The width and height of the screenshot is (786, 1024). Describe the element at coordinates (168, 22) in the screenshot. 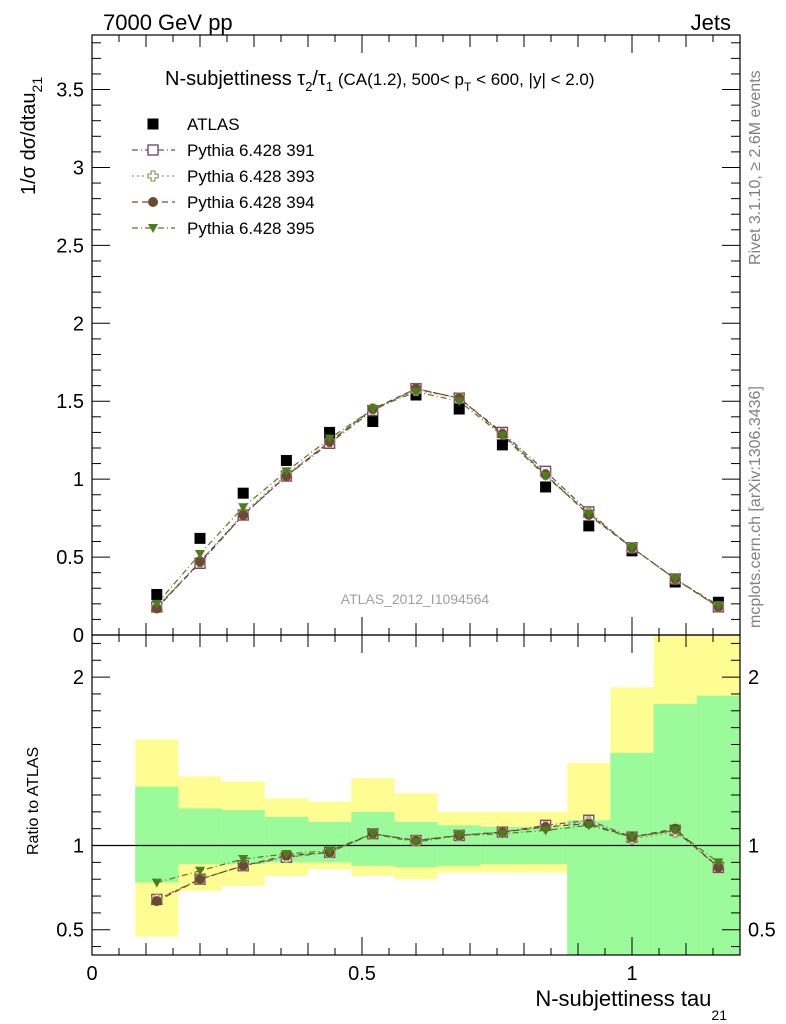

I see `header-collision: 7000 GeV pp` at that location.